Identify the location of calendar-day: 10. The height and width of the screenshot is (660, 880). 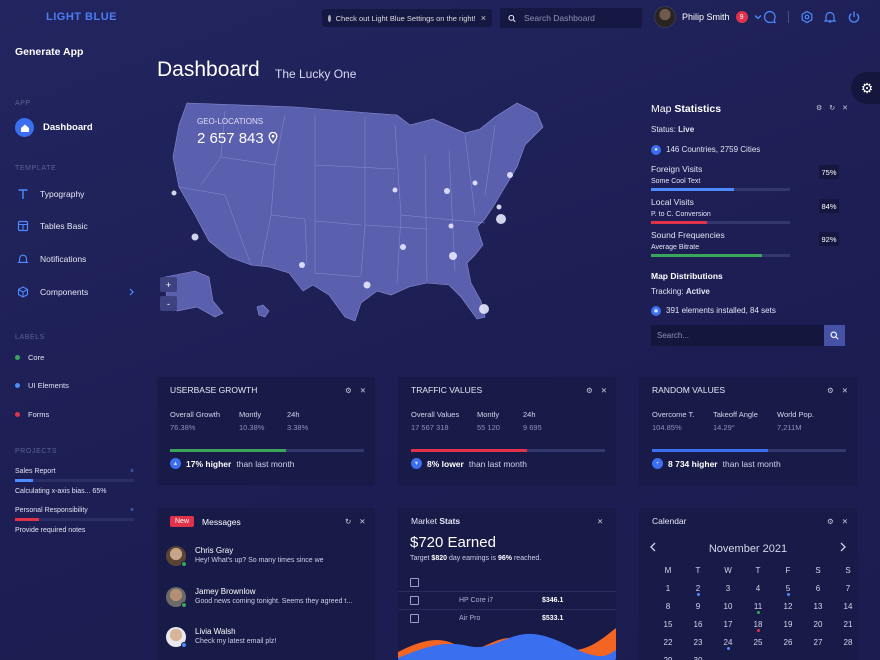
(728, 606).